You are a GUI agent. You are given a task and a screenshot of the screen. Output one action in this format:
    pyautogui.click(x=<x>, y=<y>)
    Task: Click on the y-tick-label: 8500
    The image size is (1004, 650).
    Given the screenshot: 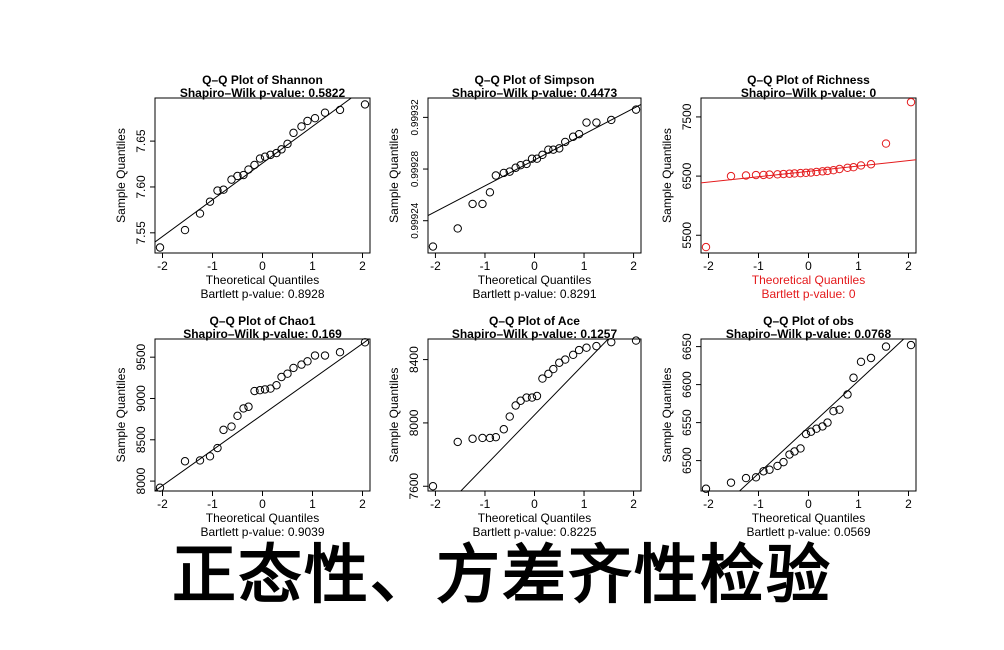 What is the action you would take?
    pyautogui.click(x=141, y=439)
    